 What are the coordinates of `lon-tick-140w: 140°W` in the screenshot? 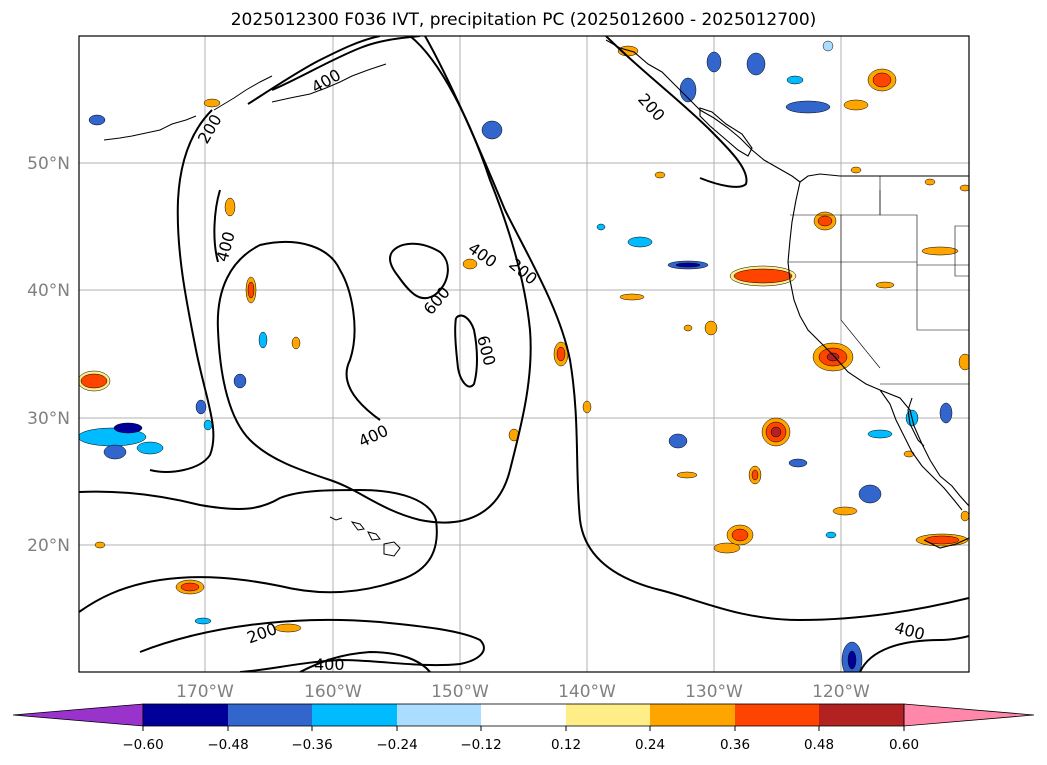 It's located at (587, 692).